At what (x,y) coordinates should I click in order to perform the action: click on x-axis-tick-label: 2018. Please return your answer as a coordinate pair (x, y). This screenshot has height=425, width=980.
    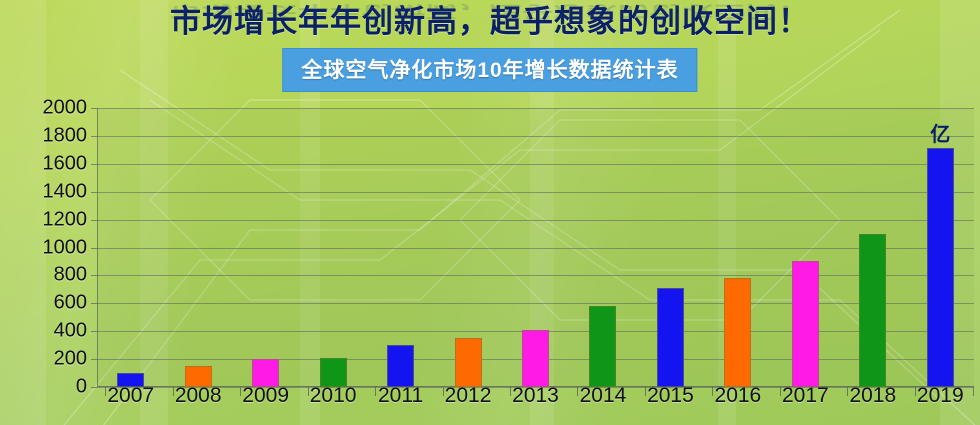
    Looking at the image, I should click on (873, 395).